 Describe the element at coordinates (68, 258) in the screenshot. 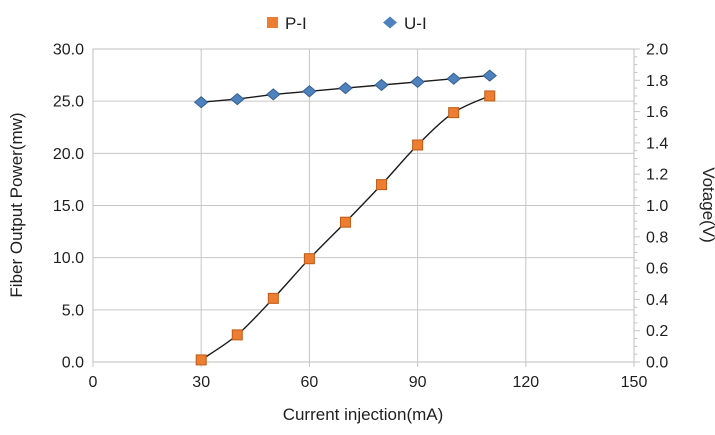

I see `y-left-tick-label: 10.0` at that location.